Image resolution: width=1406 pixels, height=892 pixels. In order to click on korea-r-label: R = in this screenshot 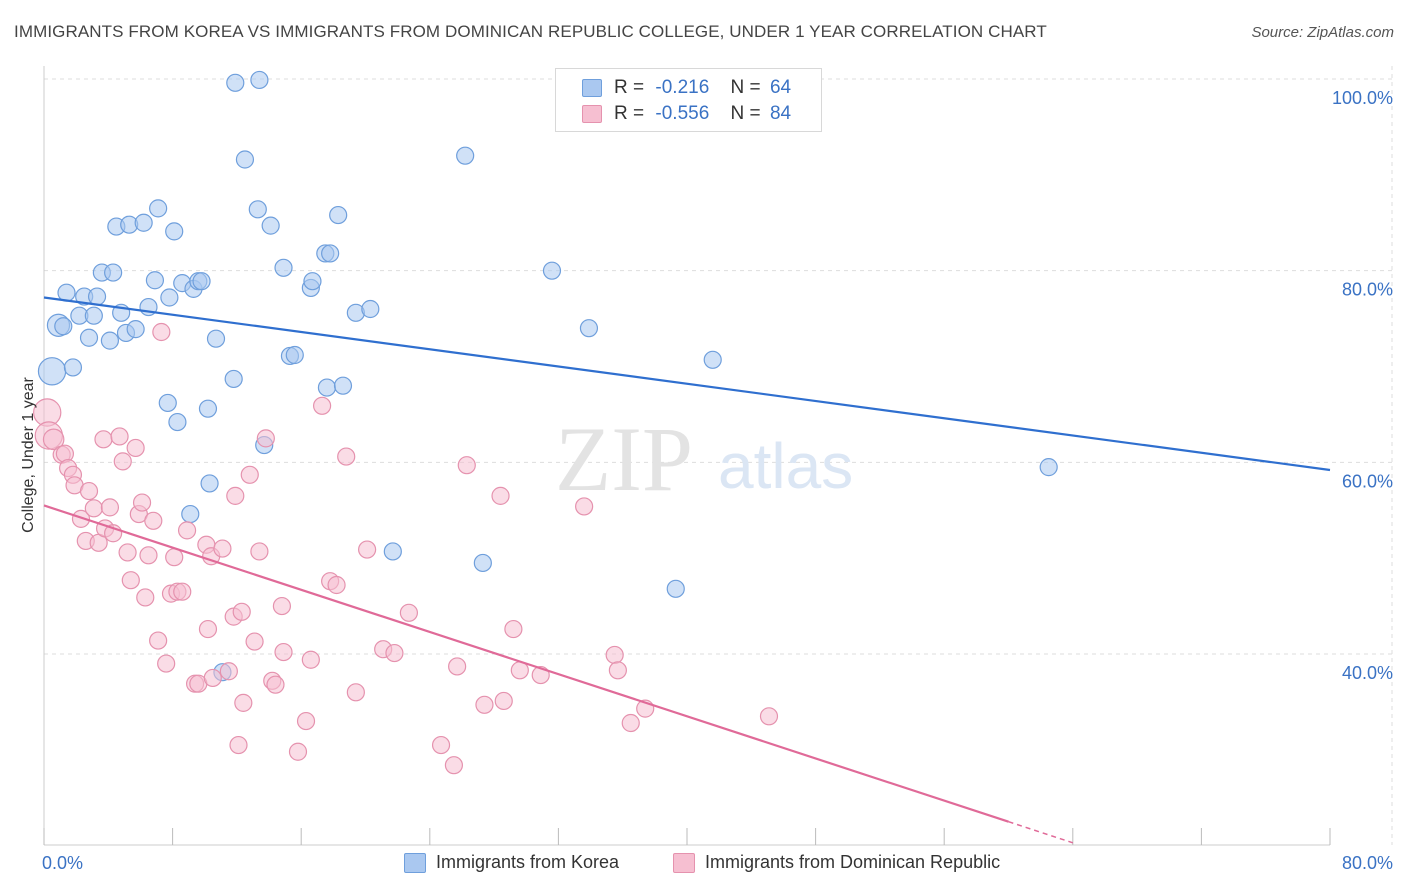, I will do `click(629, 87)`.